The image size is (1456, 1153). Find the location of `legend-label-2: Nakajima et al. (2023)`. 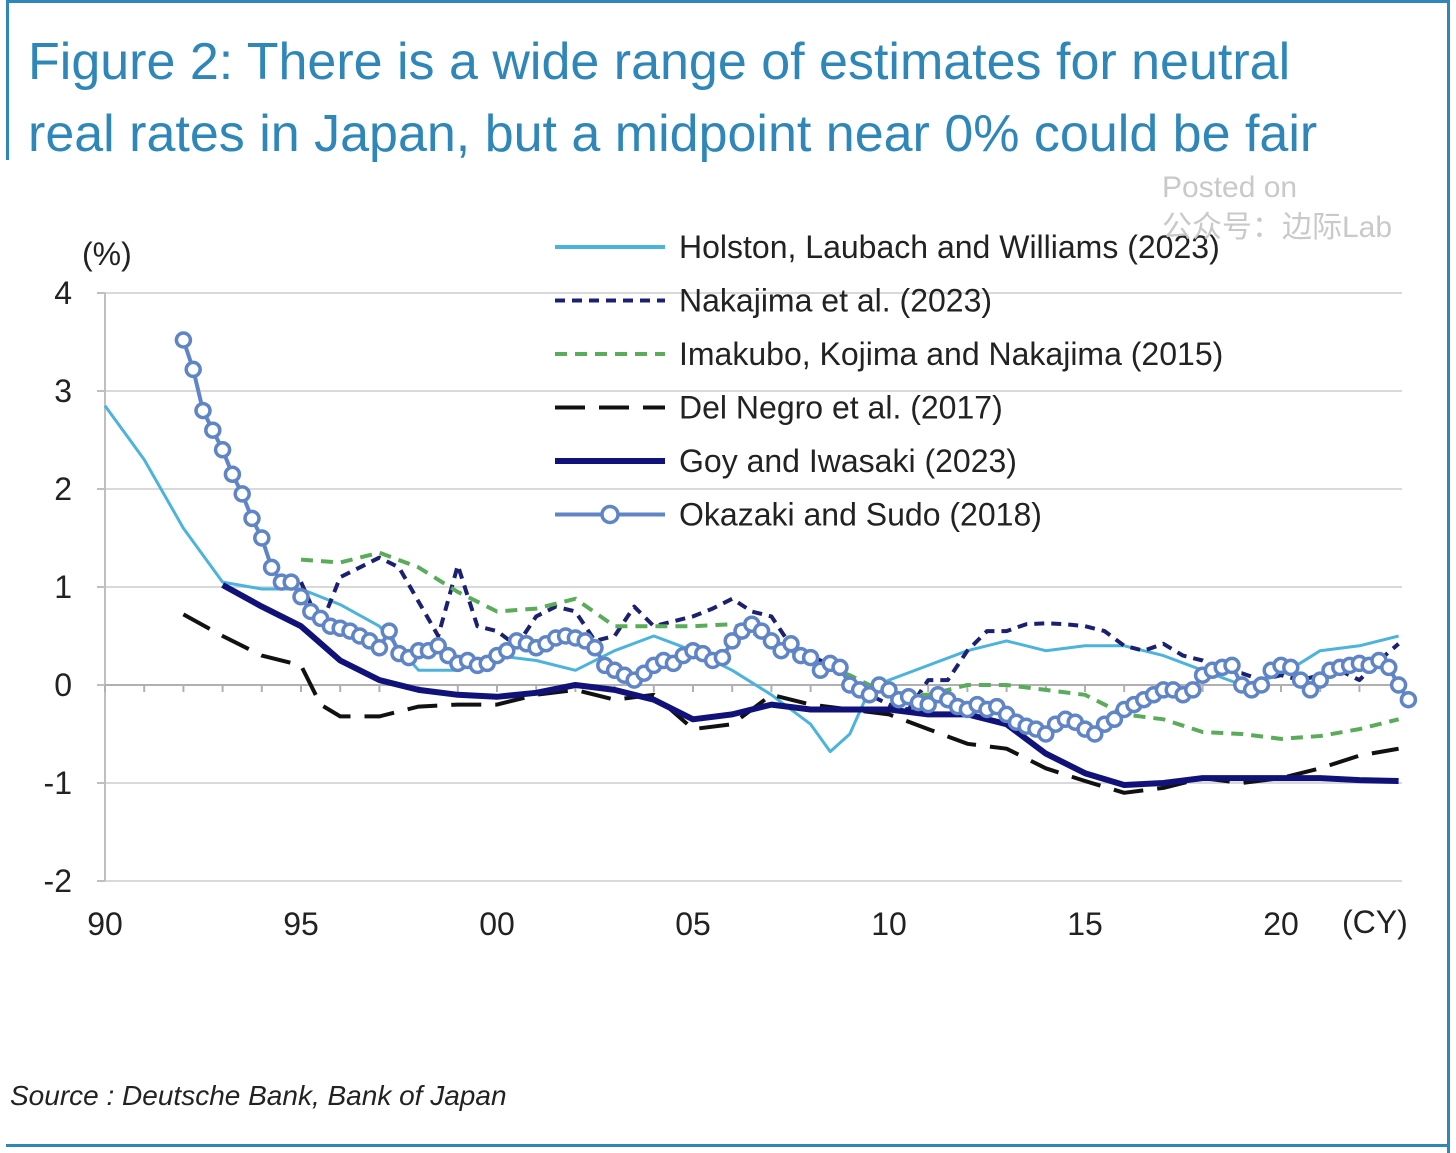

legend-label-2: Nakajima et al. (2023) is located at coordinates (835, 301).